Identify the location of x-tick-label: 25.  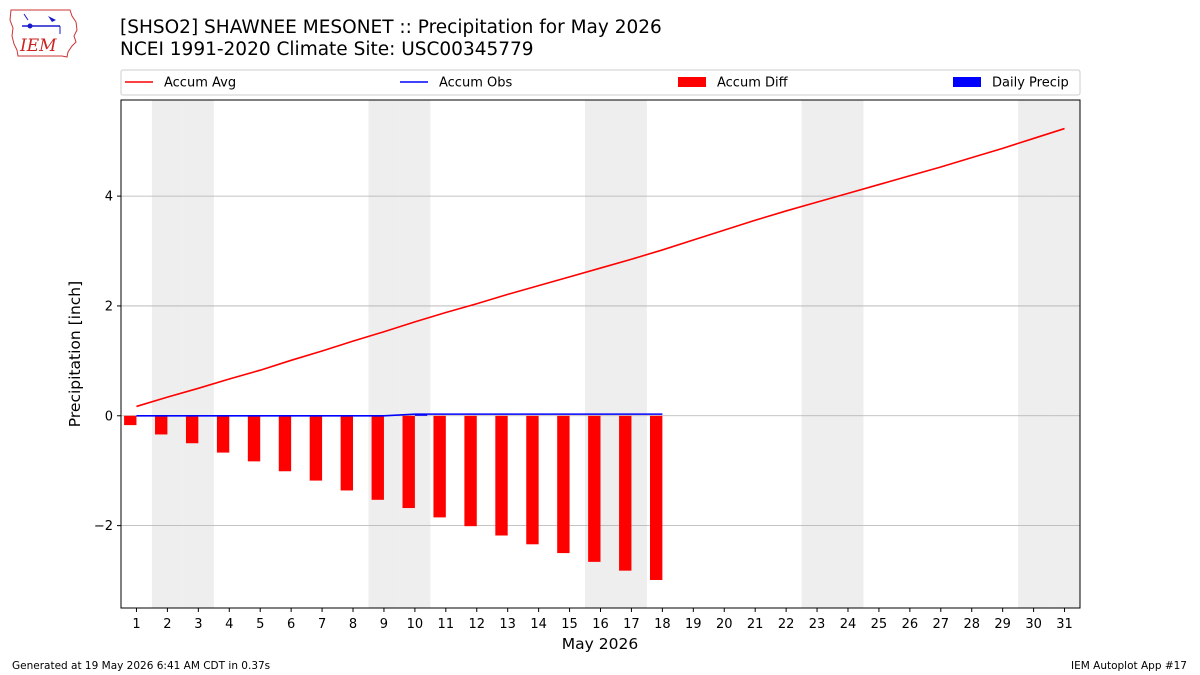
(879, 624).